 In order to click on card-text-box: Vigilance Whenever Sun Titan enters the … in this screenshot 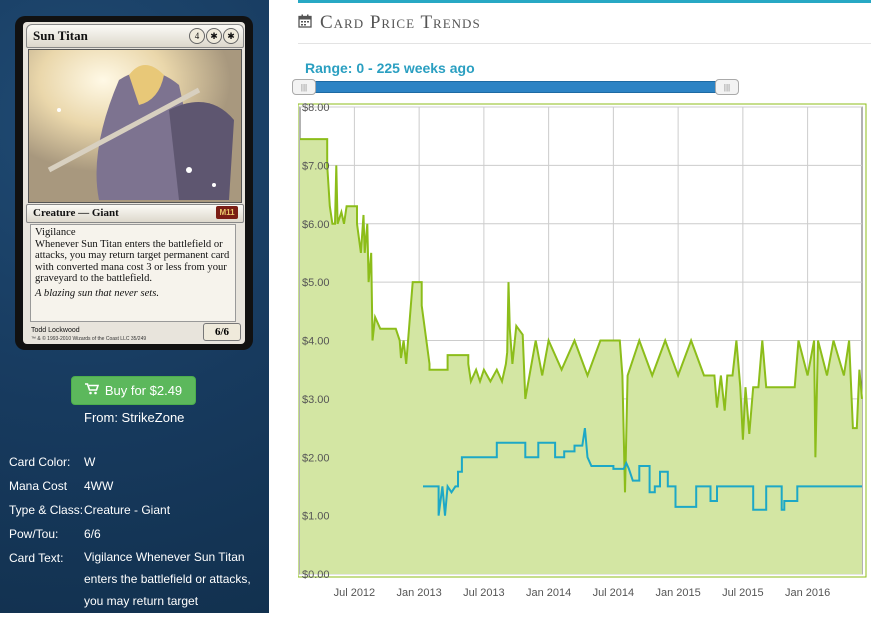, I will do `click(133, 273)`.